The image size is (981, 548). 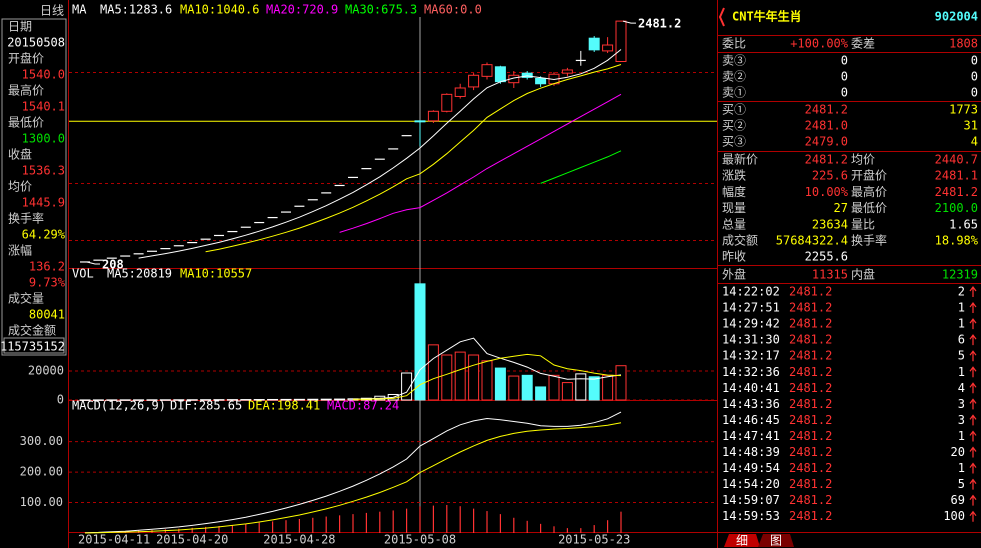 What do you see at coordinates (841, 208) in the screenshot?
I see `quote-value: 27` at bounding box center [841, 208].